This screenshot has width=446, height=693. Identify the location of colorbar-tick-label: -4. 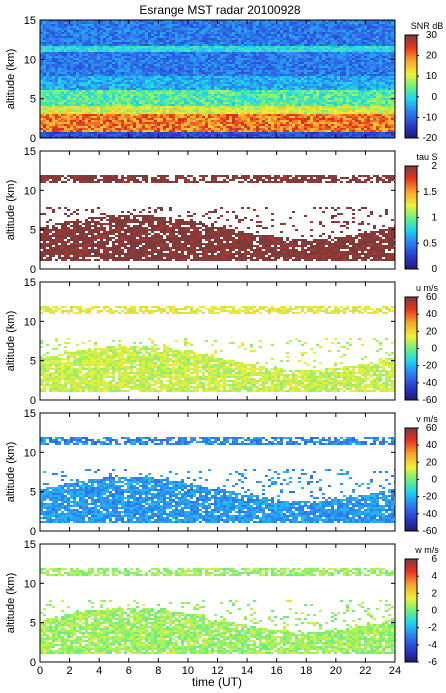
(432, 645).